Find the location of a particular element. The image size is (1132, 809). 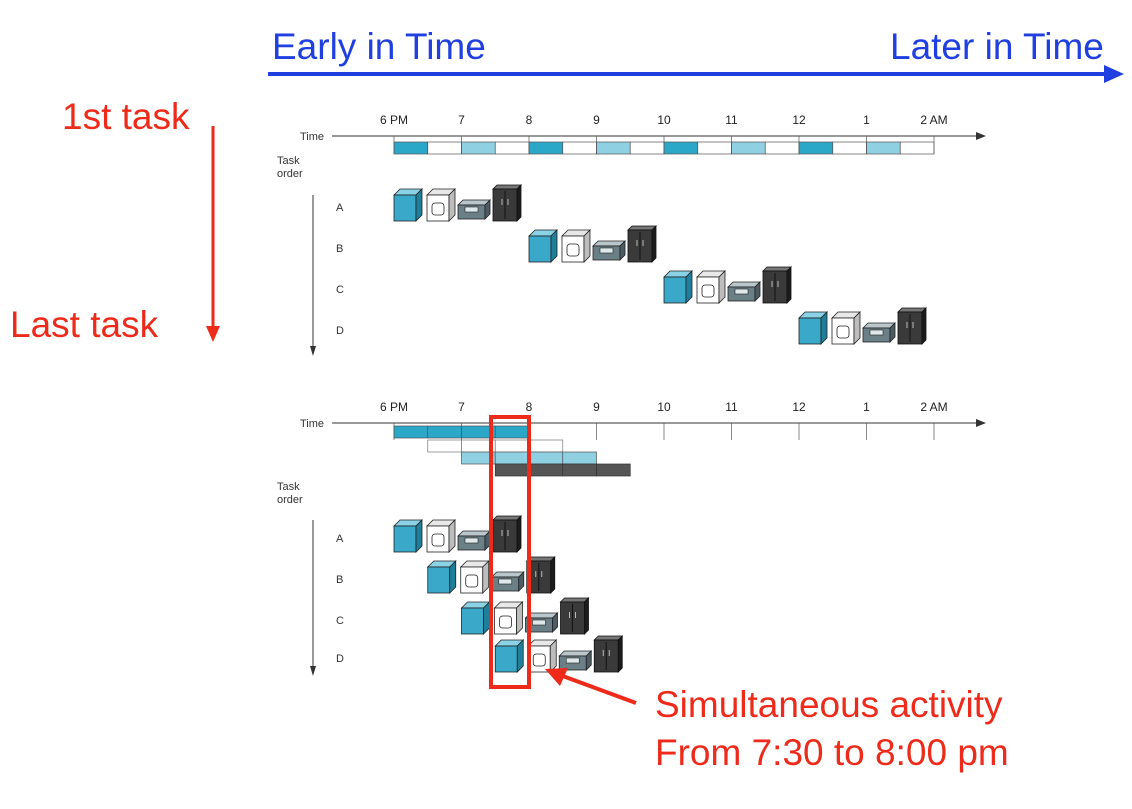

first-task-label: 1st task is located at coordinates (126, 116).